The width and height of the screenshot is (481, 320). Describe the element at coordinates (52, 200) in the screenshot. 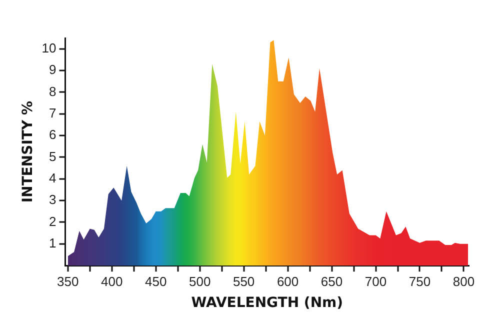

I see `y-tick-label: 3` at that location.